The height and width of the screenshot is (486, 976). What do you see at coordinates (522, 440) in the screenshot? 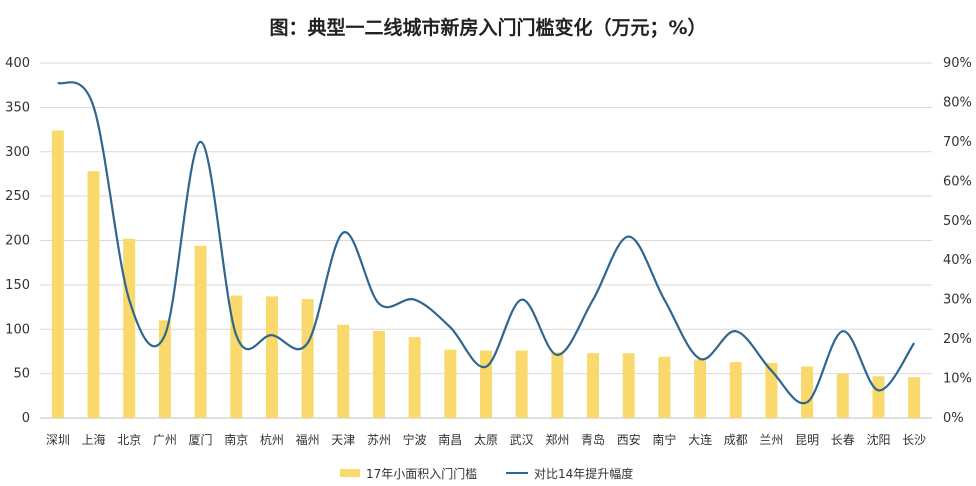
I see `x-tick-label: 武汉` at bounding box center [522, 440].